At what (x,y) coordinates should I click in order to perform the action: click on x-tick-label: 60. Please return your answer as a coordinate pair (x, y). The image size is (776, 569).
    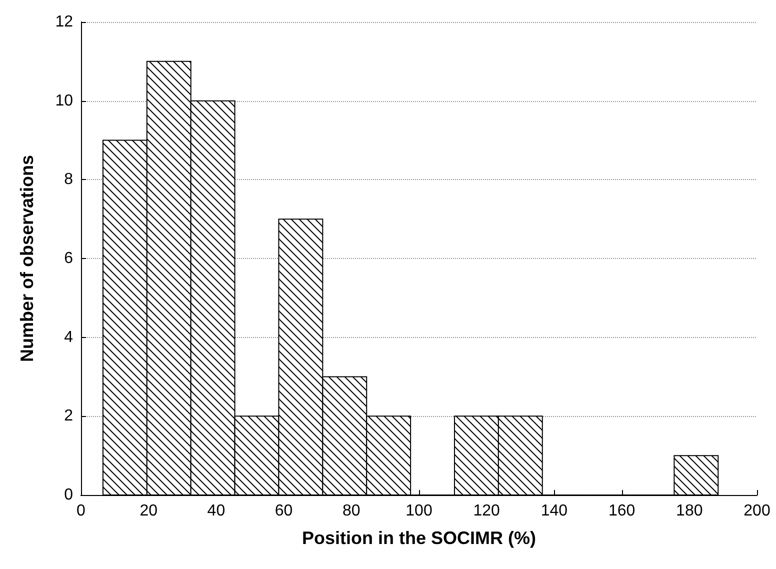
    Looking at the image, I should click on (283, 511).